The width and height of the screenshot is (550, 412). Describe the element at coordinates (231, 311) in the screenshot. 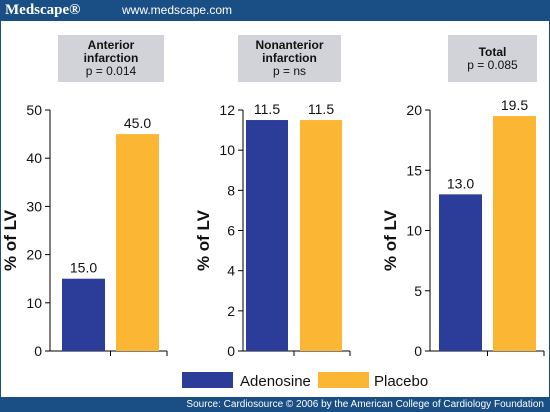

I see `y-tick-label: 2` at that location.